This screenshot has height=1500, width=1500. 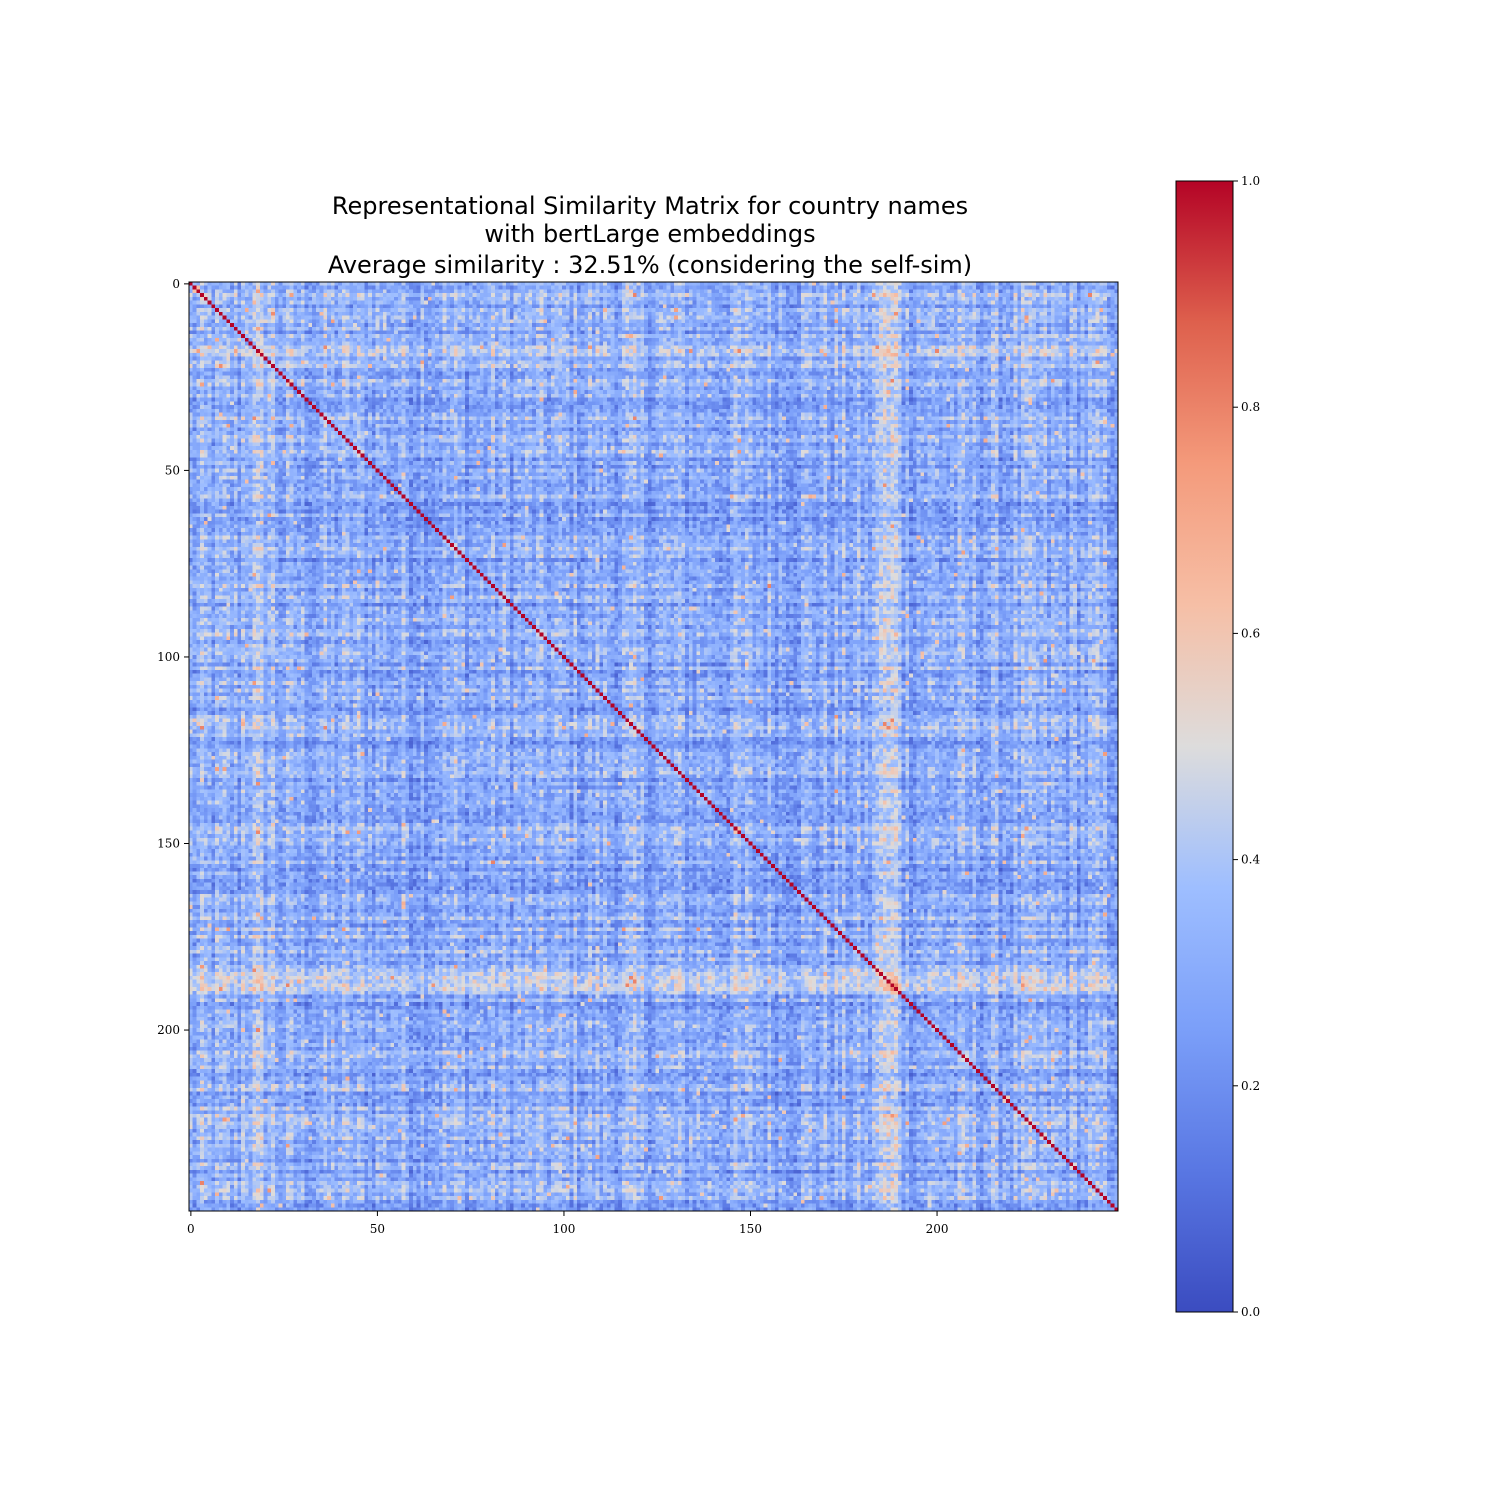 I want to click on x-tick-label: 0, so click(x=191, y=1229).